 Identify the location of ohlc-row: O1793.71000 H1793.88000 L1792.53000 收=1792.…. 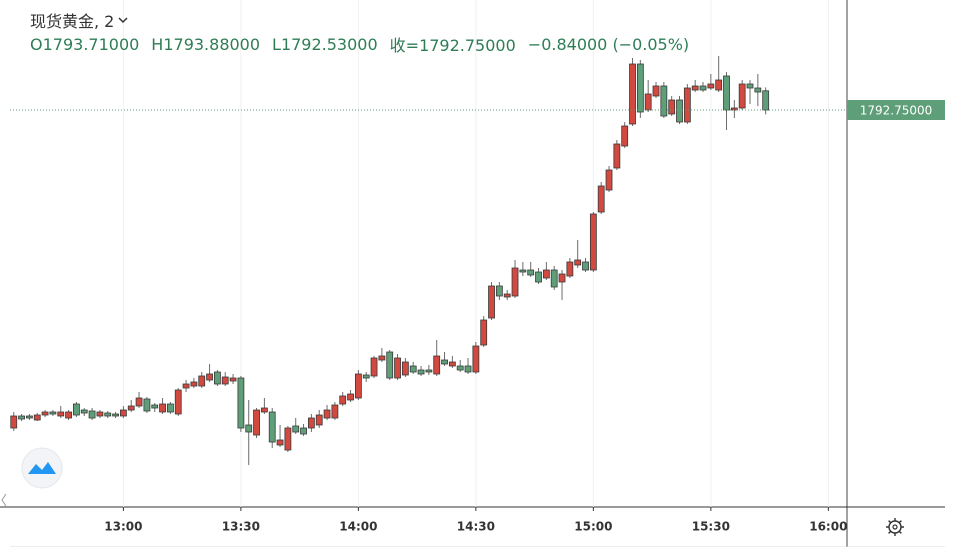
(359, 44).